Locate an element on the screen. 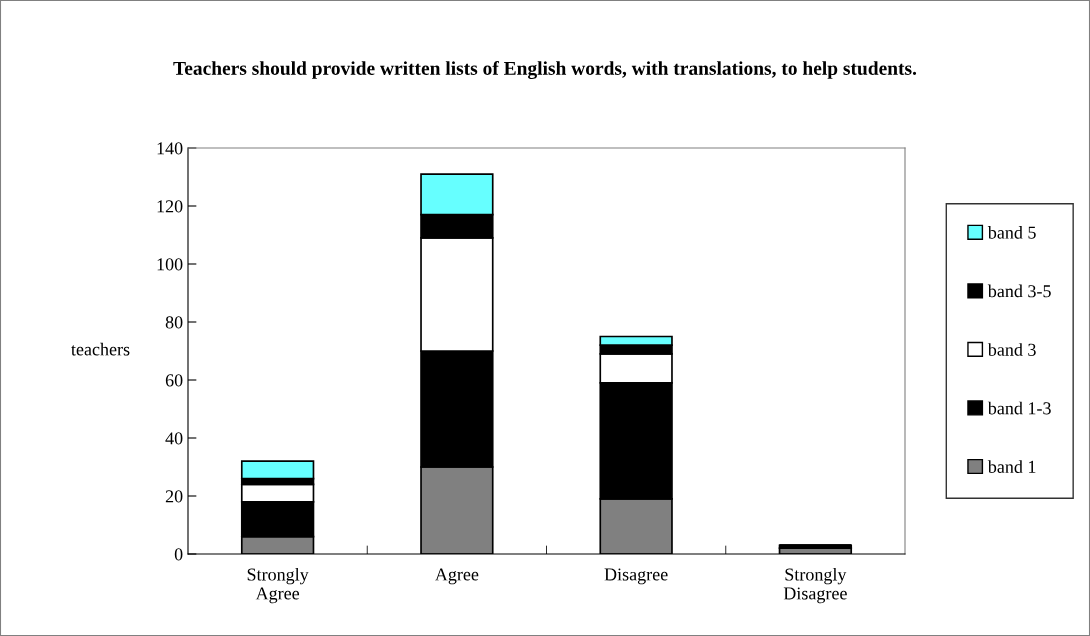  x-tick-label: Strongly Agree is located at coordinates (278, 585).